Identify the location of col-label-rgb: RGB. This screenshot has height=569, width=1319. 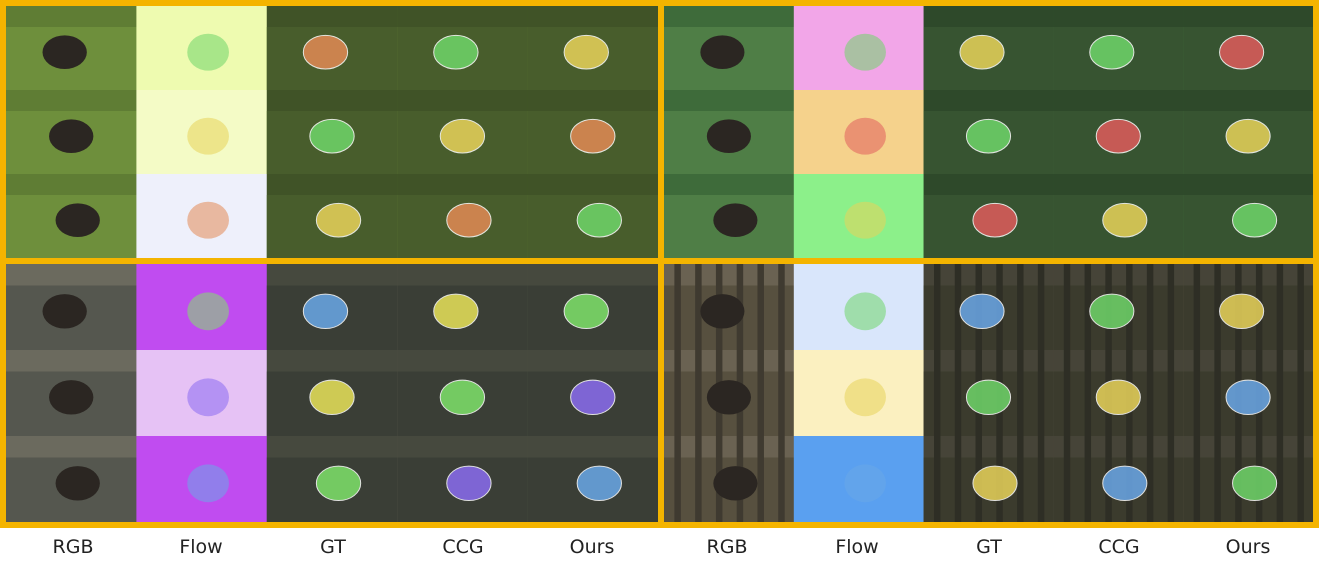
(73, 547).